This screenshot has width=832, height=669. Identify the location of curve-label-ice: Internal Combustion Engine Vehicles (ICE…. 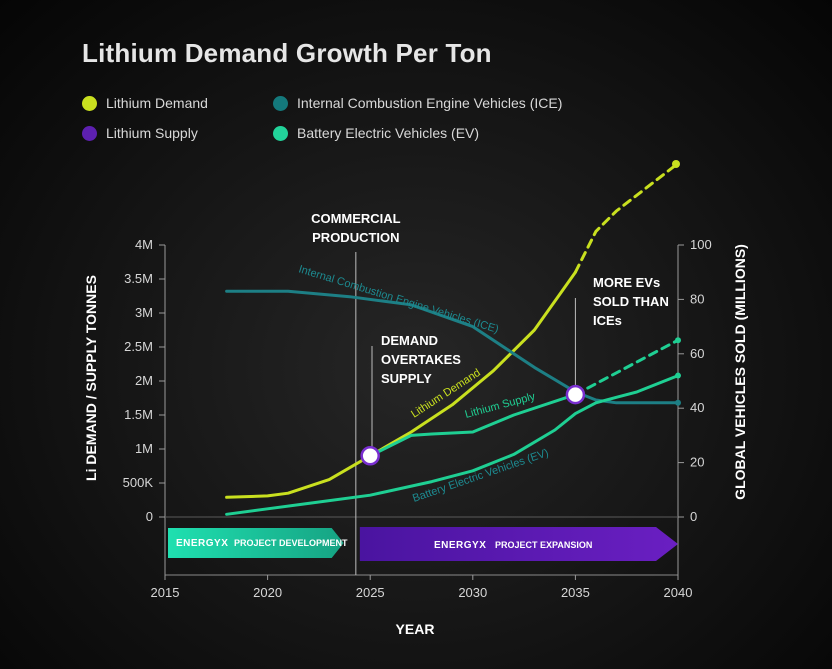
(398, 299).